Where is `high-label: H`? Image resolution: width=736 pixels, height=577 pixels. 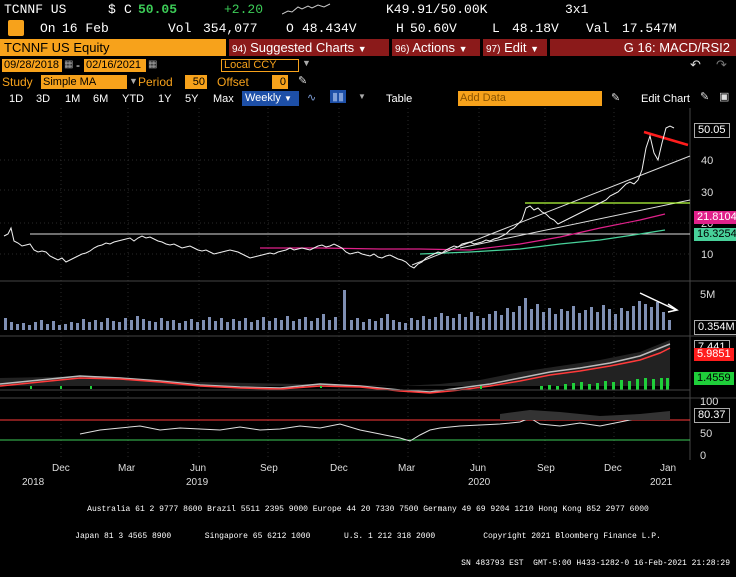
high-label: H is located at coordinates (400, 28).